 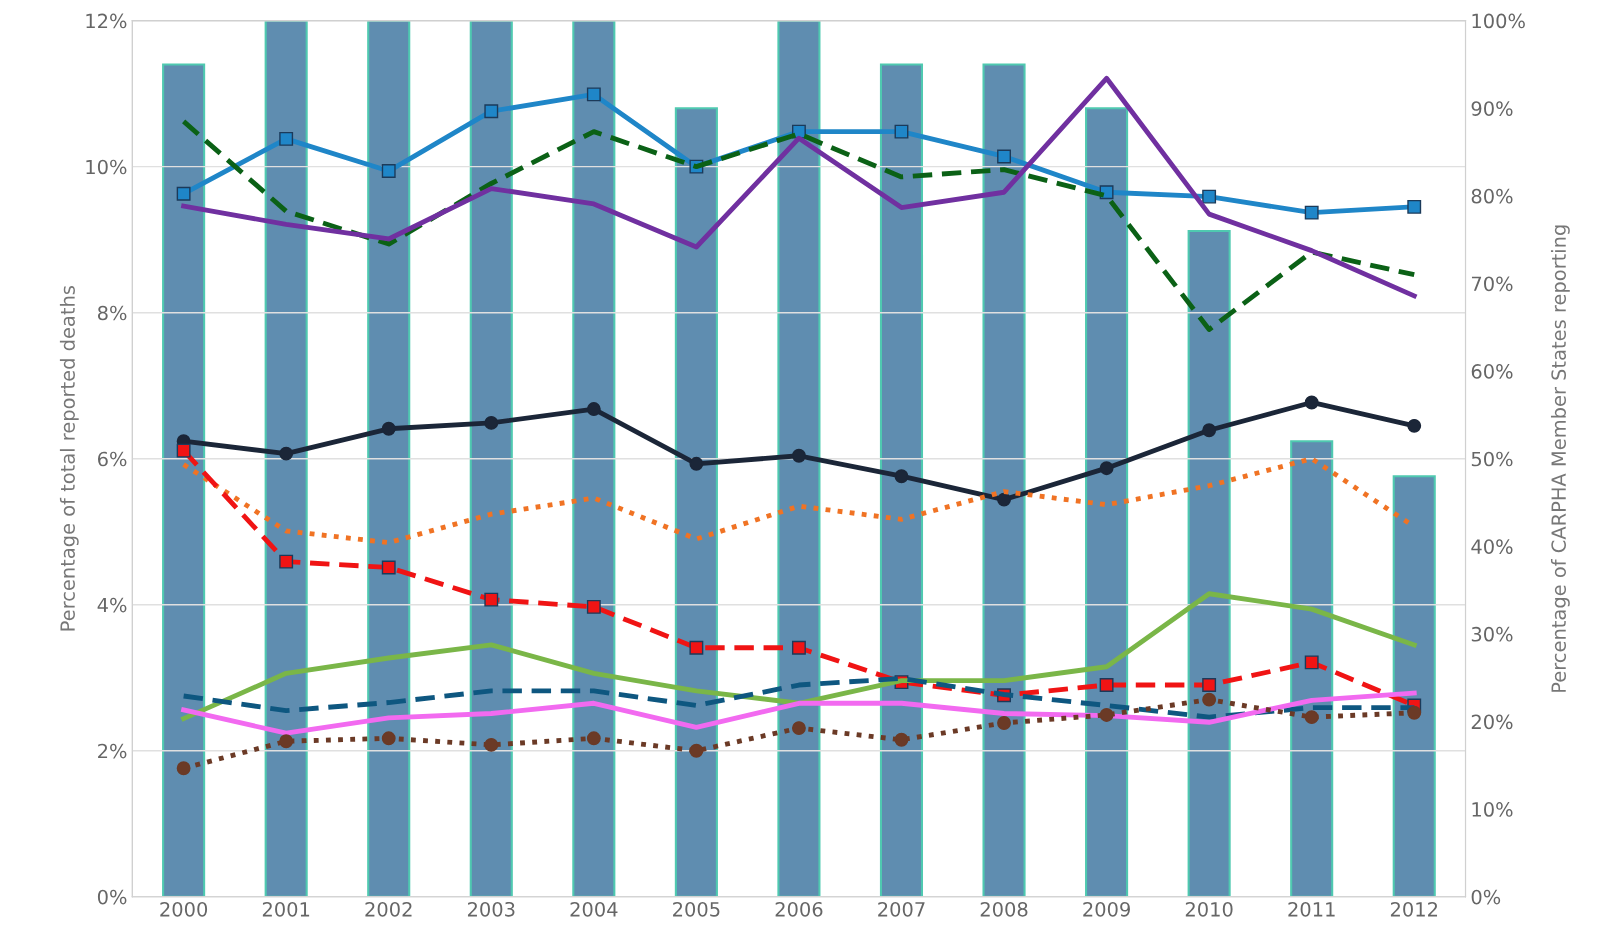 What do you see at coordinates (1486, 897) in the screenshot?
I see `y2-tick-label: 0%` at bounding box center [1486, 897].